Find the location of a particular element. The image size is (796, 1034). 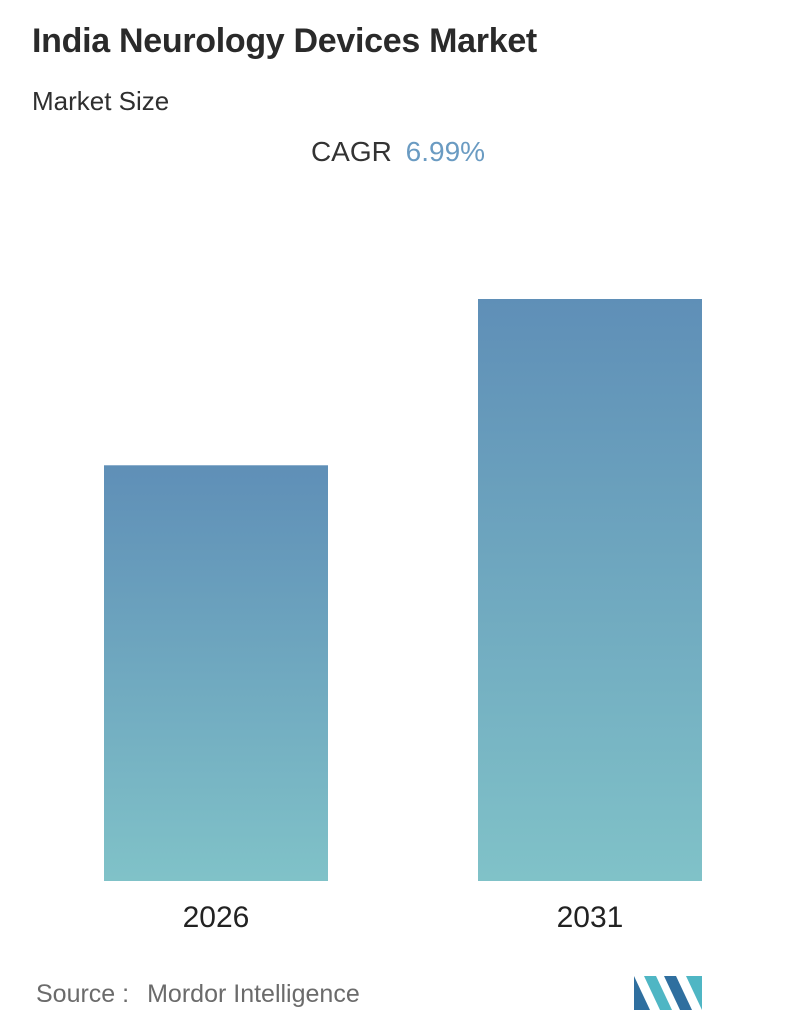

source-name: Mordor Intelligence is located at coordinates (253, 994).